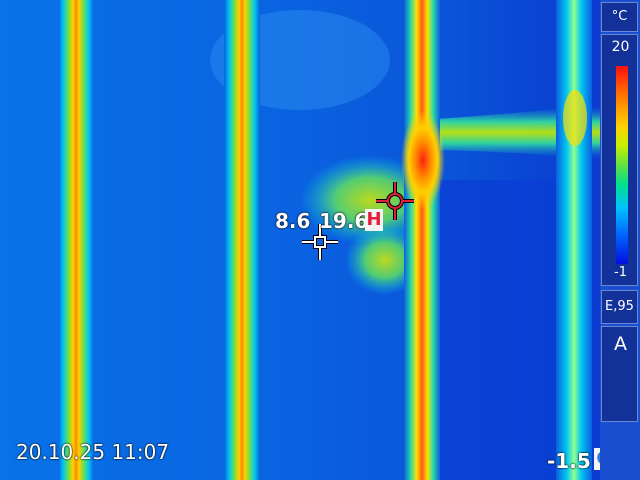 The height and width of the screenshot is (480, 640). I want to click on timestamp: 20.10.25 11:07, so click(93, 452).